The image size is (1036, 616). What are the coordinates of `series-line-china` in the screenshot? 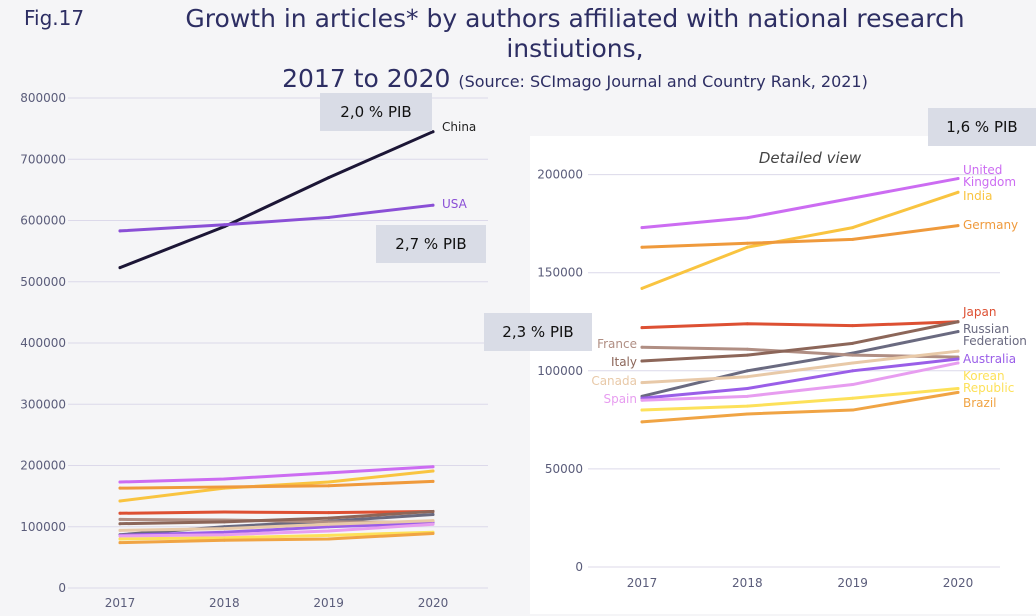 It's located at (276, 200).